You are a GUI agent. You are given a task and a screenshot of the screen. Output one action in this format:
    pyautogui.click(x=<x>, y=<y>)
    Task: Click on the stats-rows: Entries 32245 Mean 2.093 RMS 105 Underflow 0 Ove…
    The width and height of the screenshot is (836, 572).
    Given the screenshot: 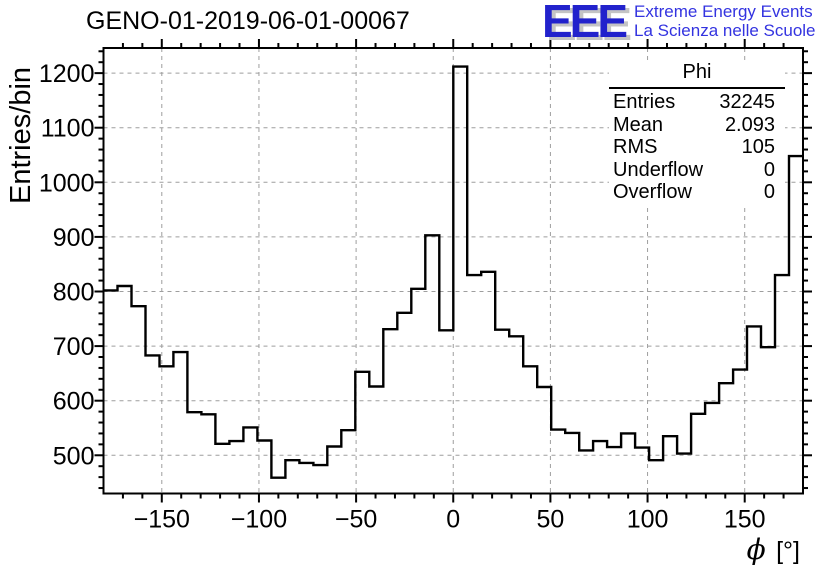 What is the action you would take?
    pyautogui.click(x=697, y=146)
    